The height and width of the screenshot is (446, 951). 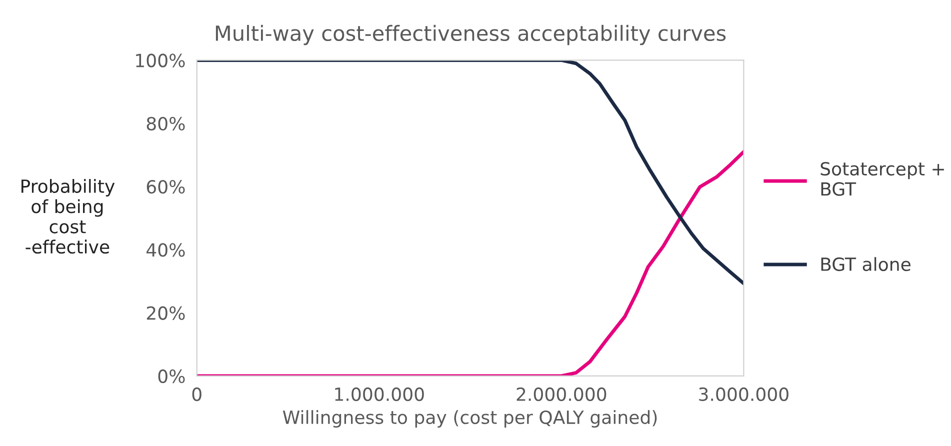 What do you see at coordinates (865, 264) in the screenshot?
I see `legend-label: BGT alone` at bounding box center [865, 264].